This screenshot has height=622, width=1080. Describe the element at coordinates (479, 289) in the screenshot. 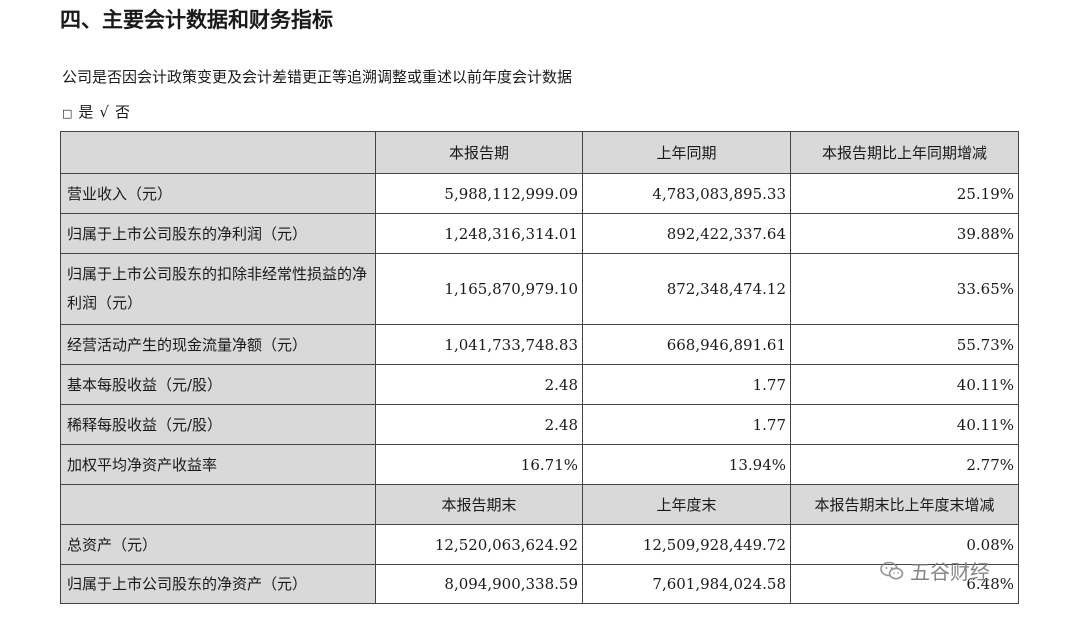

I see `table-cell: 1,165,870,979.10` at that location.